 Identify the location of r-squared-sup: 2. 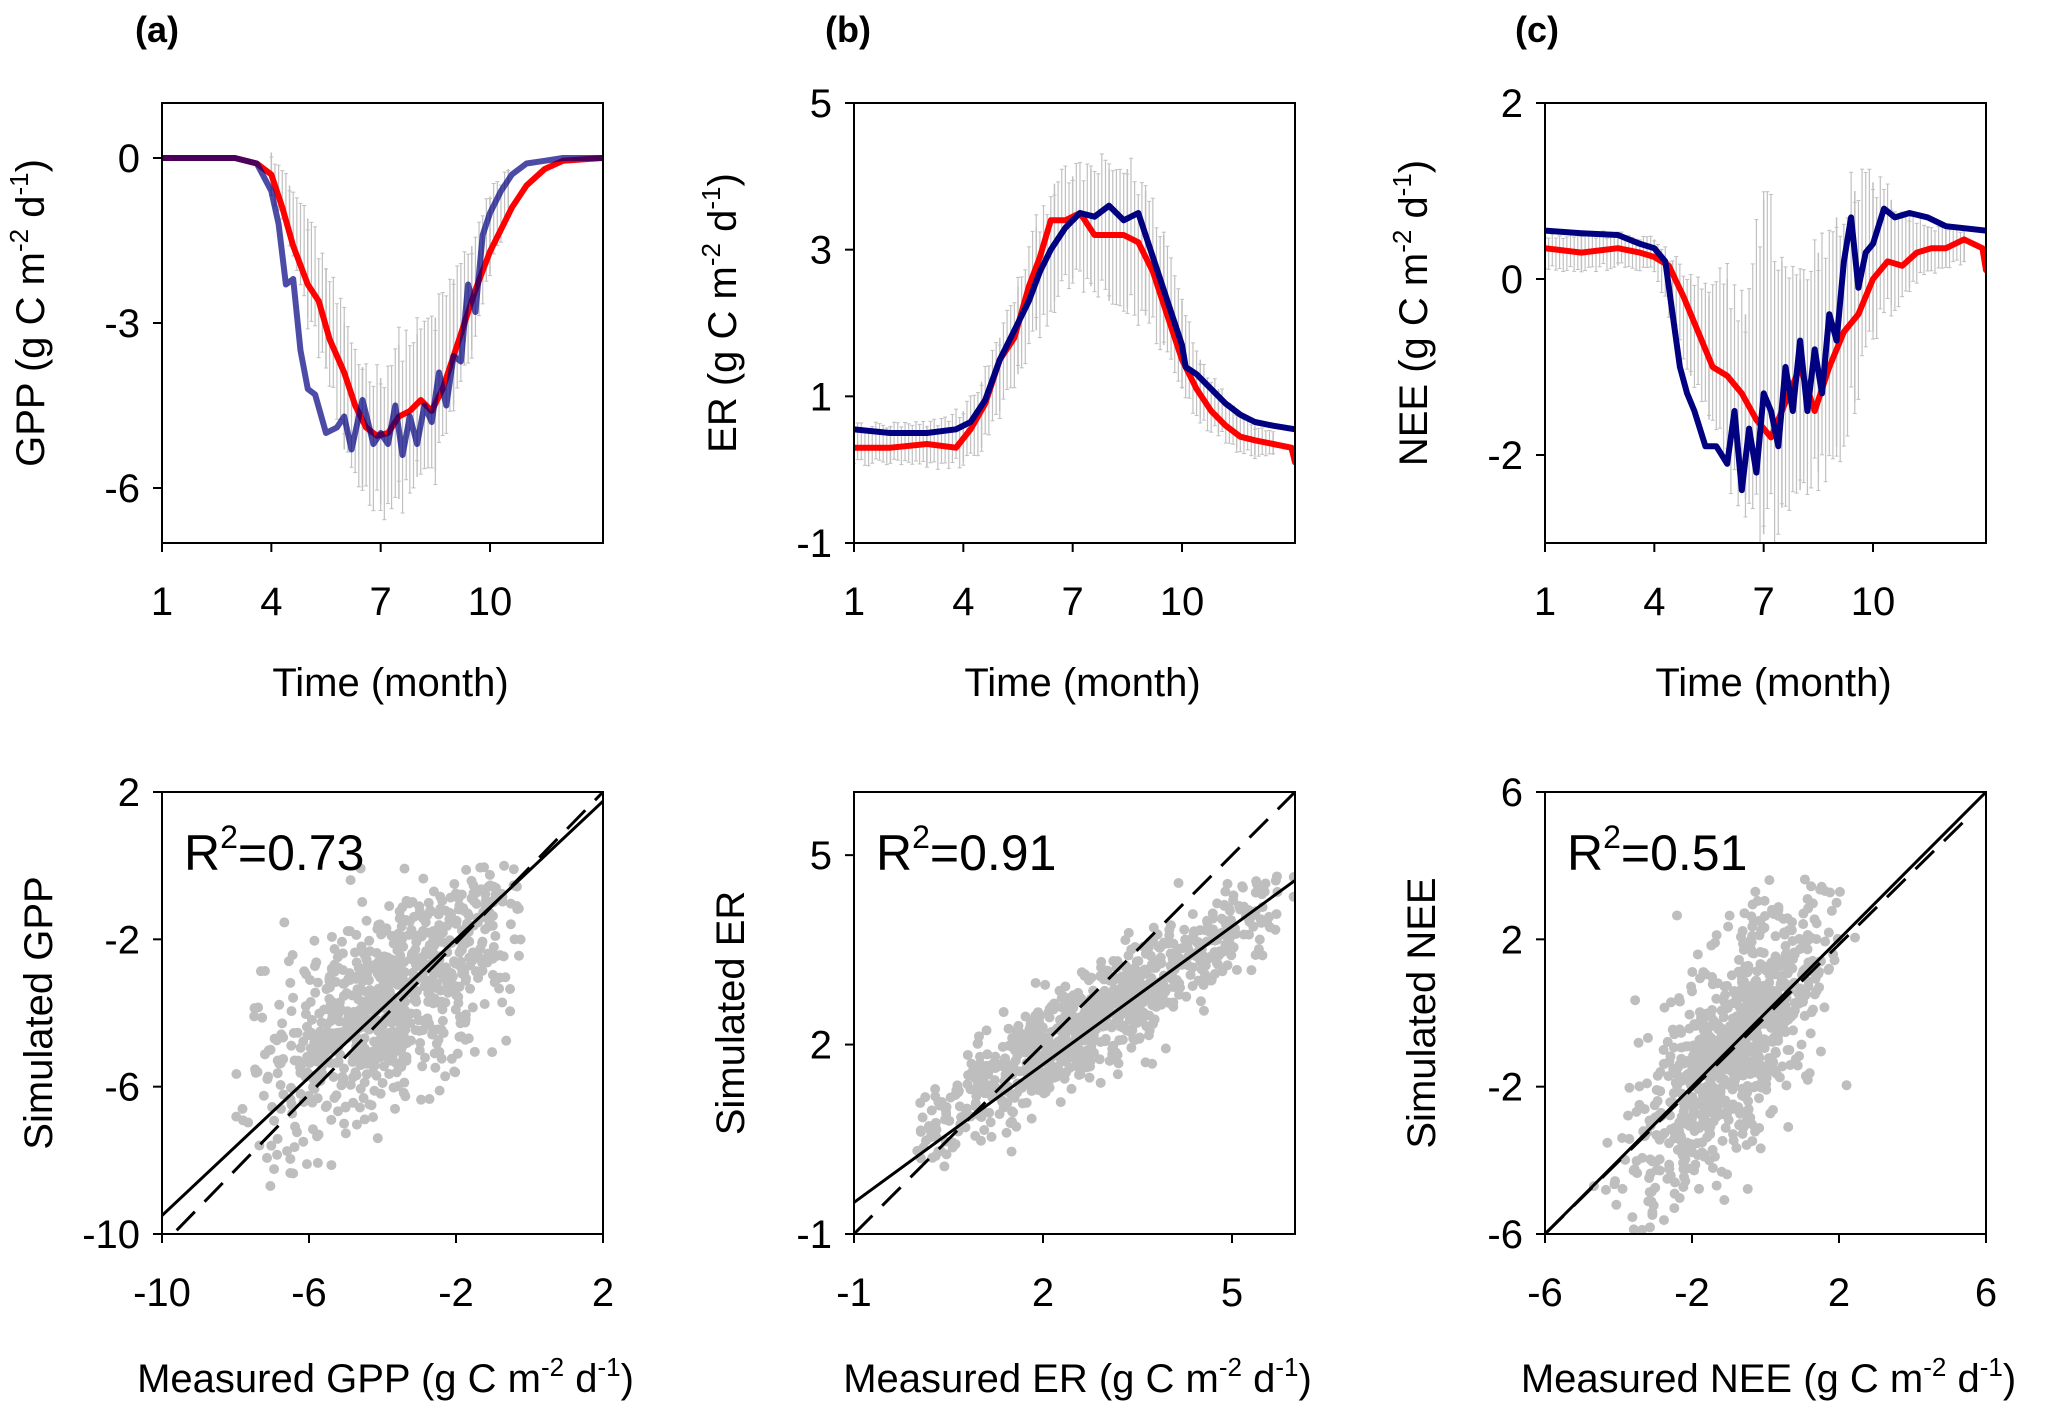
(1612, 837).